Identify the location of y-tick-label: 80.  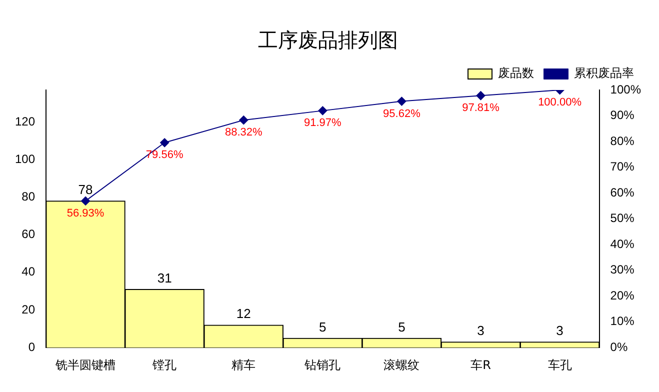
(29, 196).